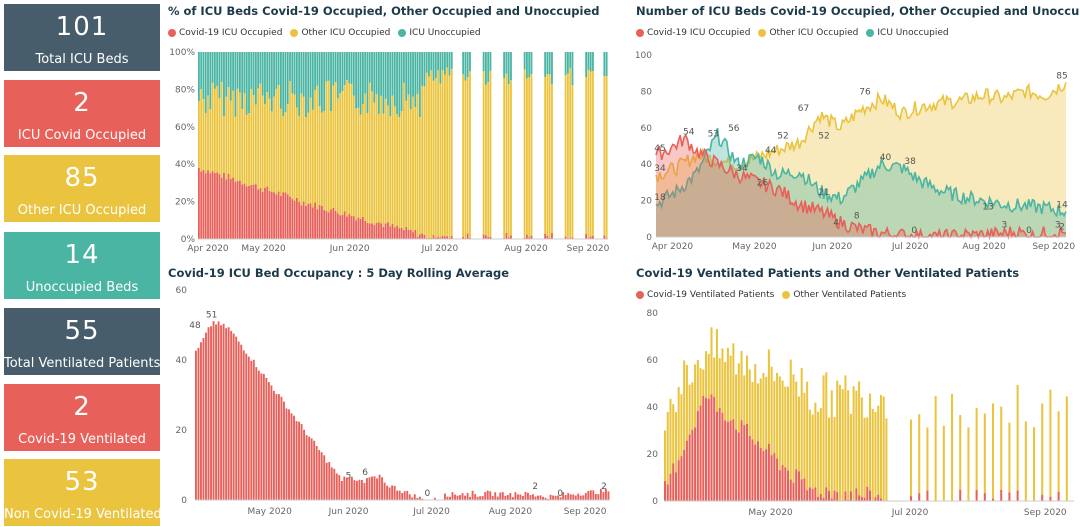 Image resolution: width=1080 pixels, height=527 pixels. Describe the element at coordinates (231, 33) in the screenshot. I see `legend-label: Covid-19 ICU Occupied` at that location.